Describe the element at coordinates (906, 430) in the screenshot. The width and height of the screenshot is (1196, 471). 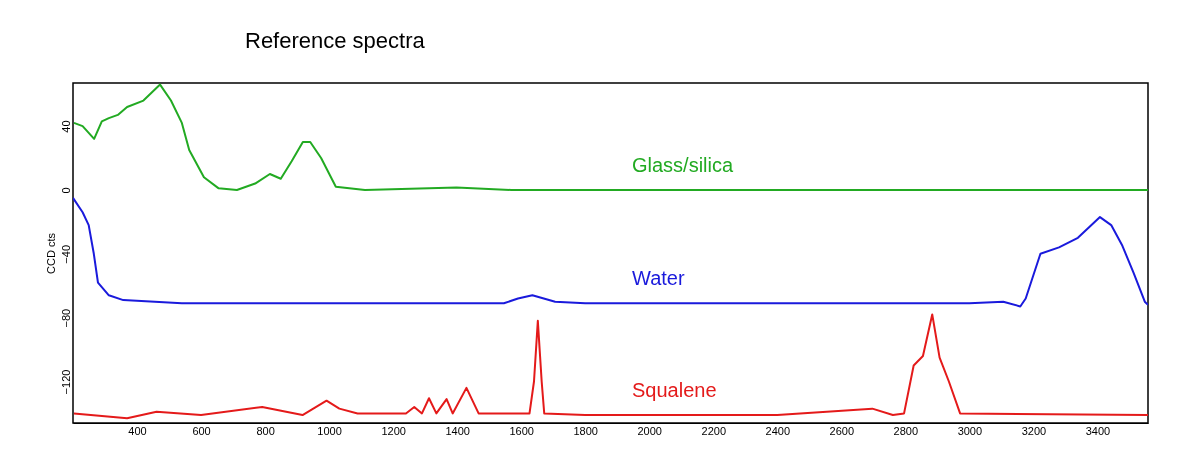
I see `x-tick-label: 2800` at that location.